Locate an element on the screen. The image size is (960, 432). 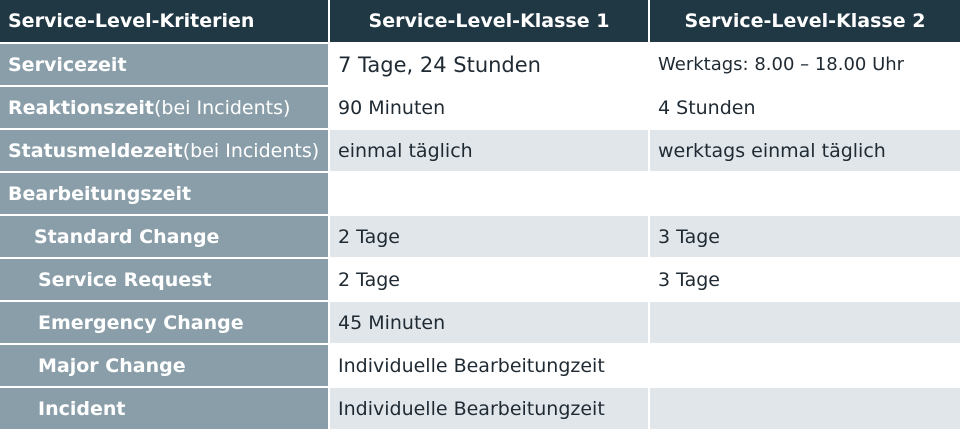
value-class-1: 90 Minuten is located at coordinates (490, 108).